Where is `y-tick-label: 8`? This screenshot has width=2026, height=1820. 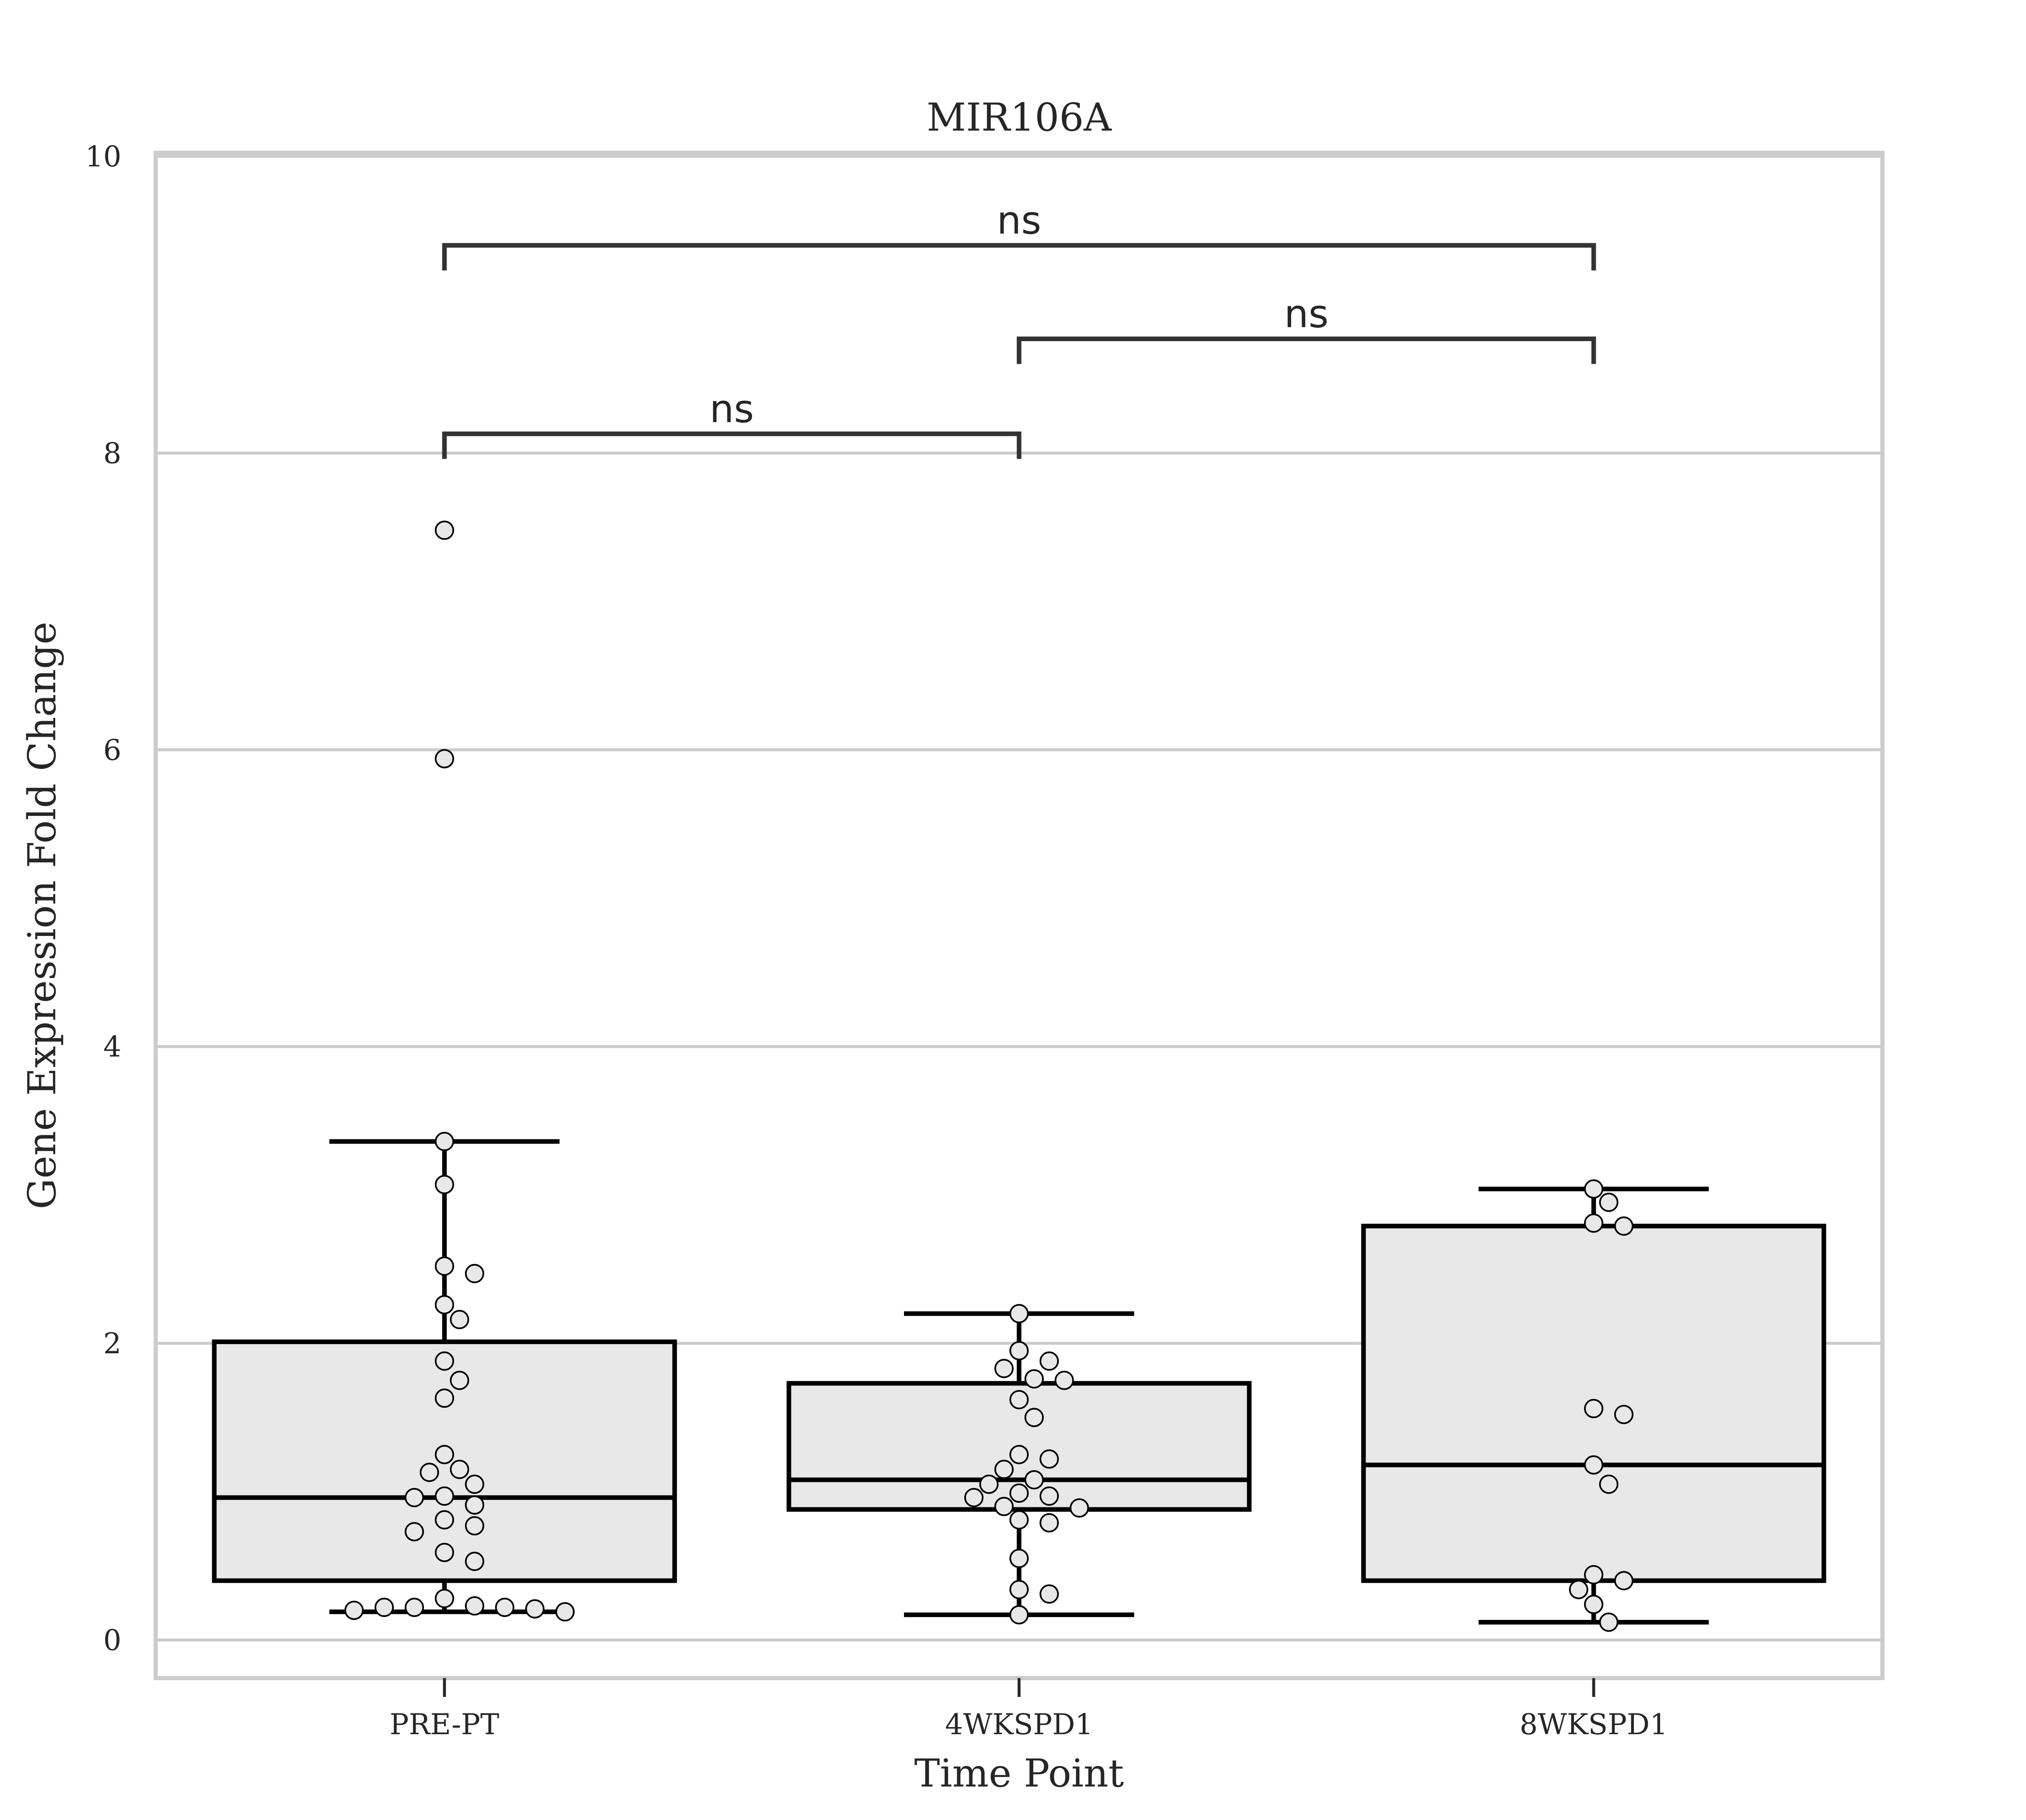 y-tick-label: 8 is located at coordinates (112, 454).